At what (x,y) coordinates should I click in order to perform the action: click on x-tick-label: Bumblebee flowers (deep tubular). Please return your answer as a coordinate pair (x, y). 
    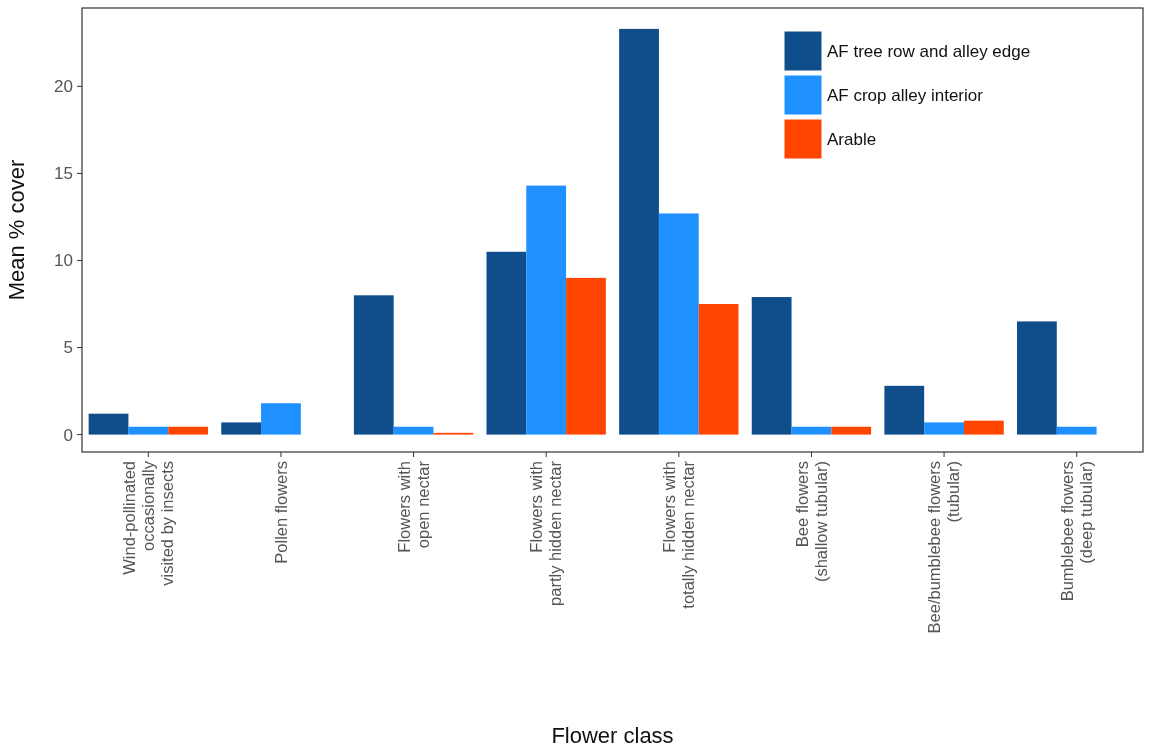
    Looking at the image, I should click on (1076, 531).